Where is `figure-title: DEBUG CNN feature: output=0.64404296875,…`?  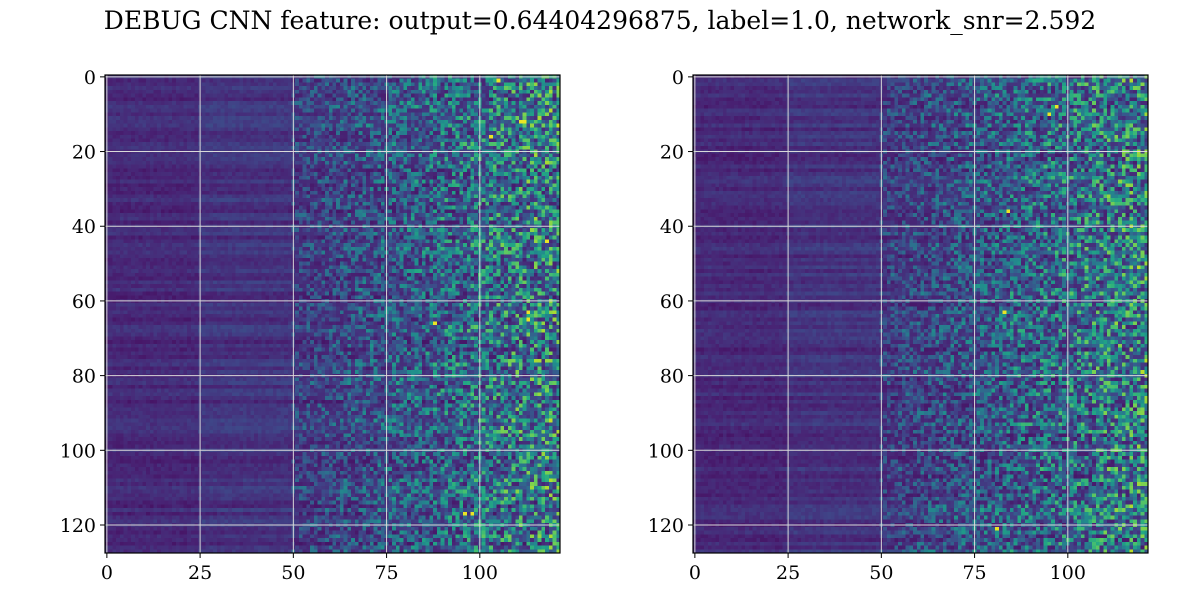
figure-title: DEBUG CNN feature: output=0.64404296875,… is located at coordinates (600, 20).